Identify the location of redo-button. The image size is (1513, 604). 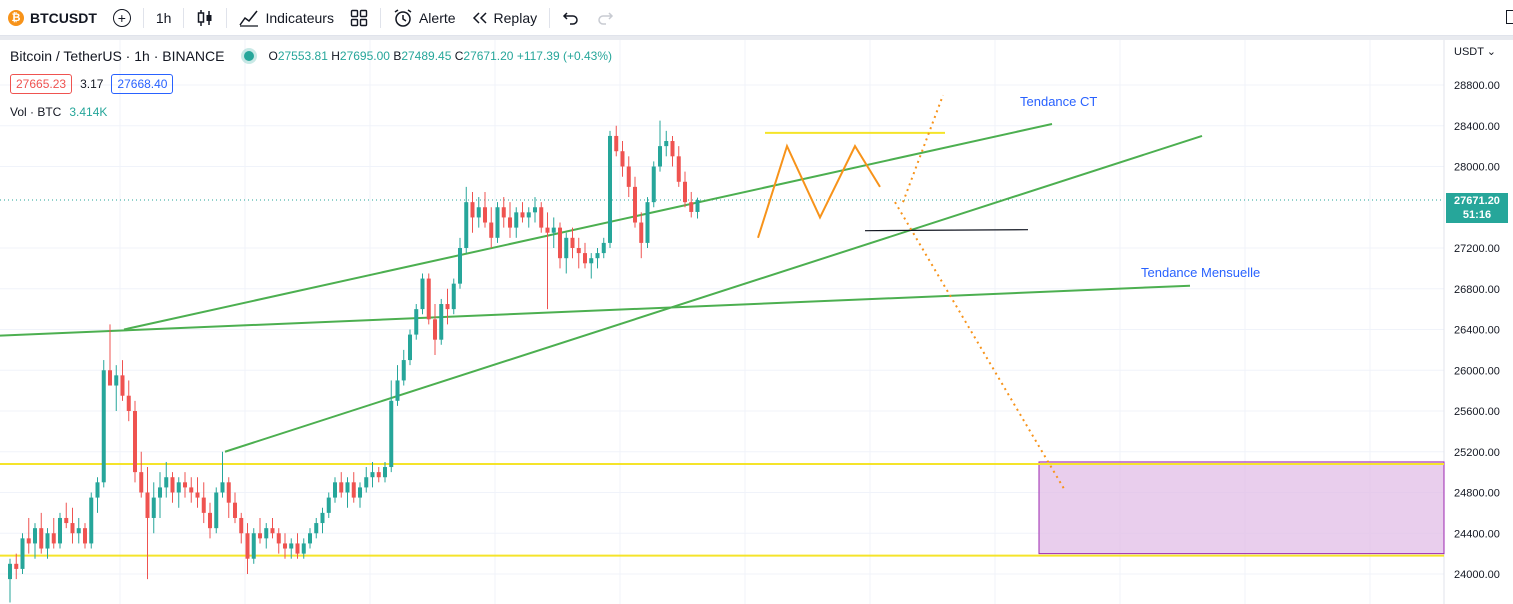
(605, 18).